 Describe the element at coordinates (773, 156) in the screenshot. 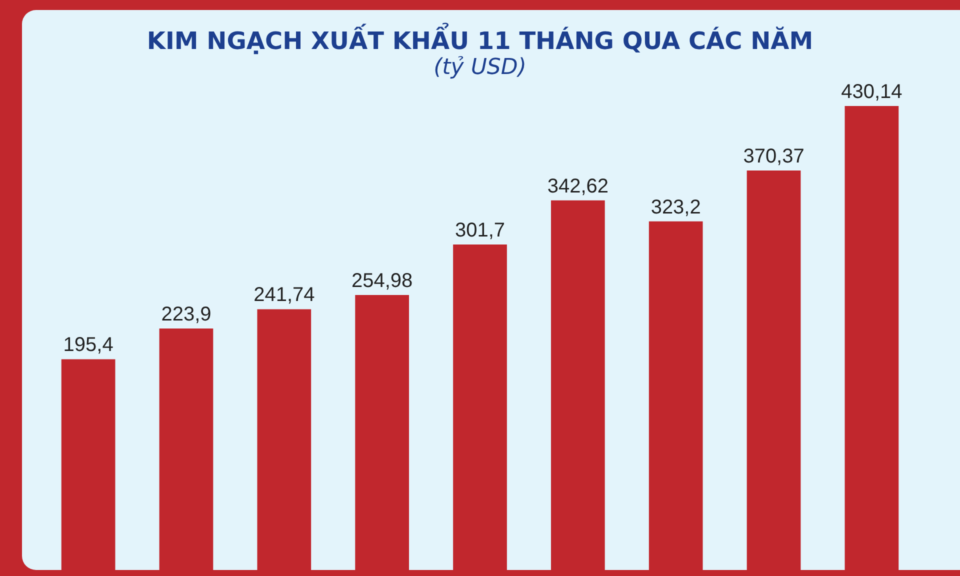

I see `data-label: 370,37` at that location.